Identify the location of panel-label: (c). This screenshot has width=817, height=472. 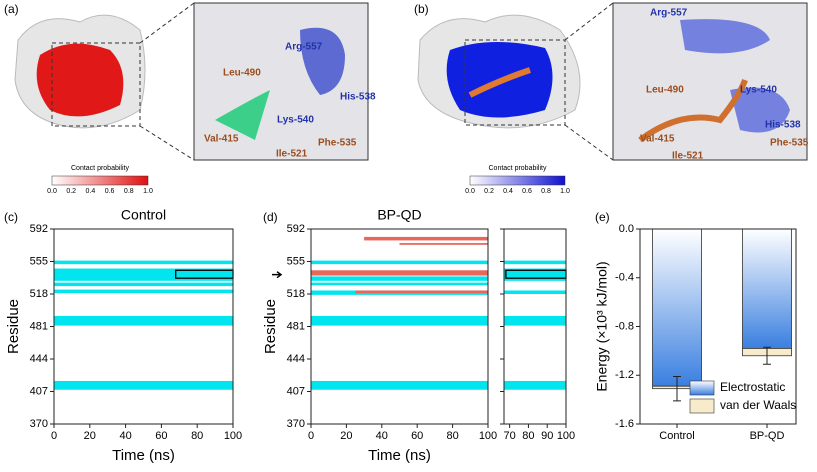
(11, 217).